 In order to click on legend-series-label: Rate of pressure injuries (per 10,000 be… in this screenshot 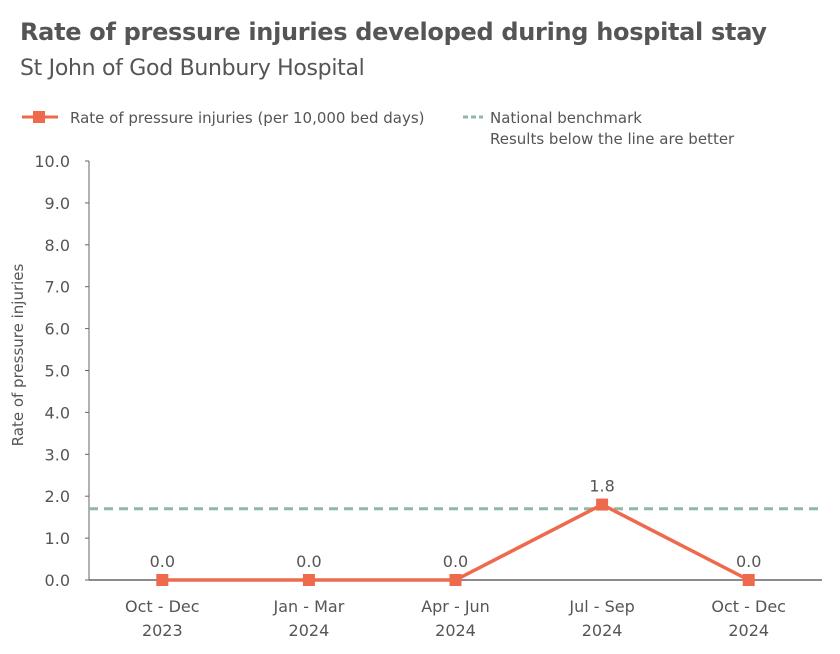, I will do `click(247, 118)`.